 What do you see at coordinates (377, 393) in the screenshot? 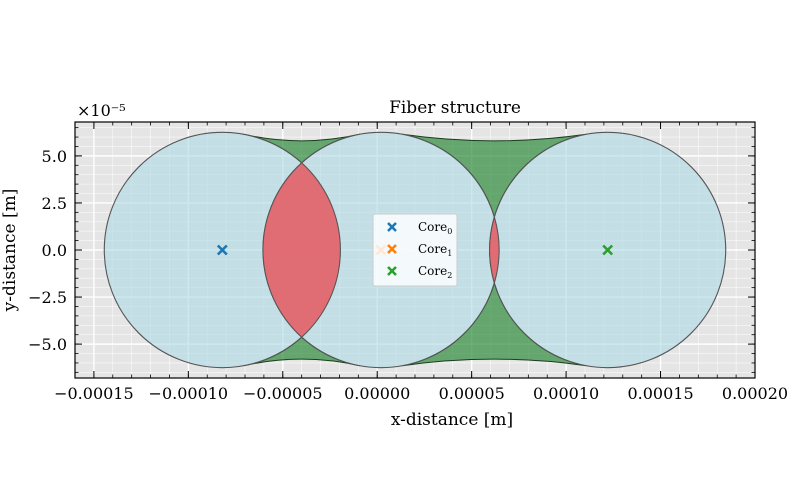
I see `x-tick-label: 0.00000` at bounding box center [377, 393].